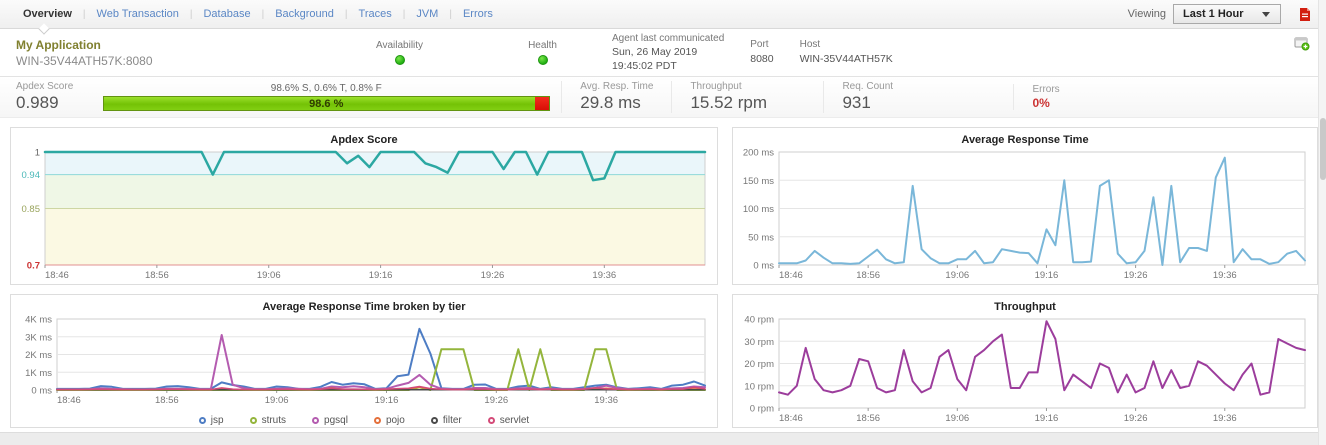 This screenshot has width=1326, height=445. What do you see at coordinates (58, 44) in the screenshot?
I see `app-name: My Application` at bounding box center [58, 44].